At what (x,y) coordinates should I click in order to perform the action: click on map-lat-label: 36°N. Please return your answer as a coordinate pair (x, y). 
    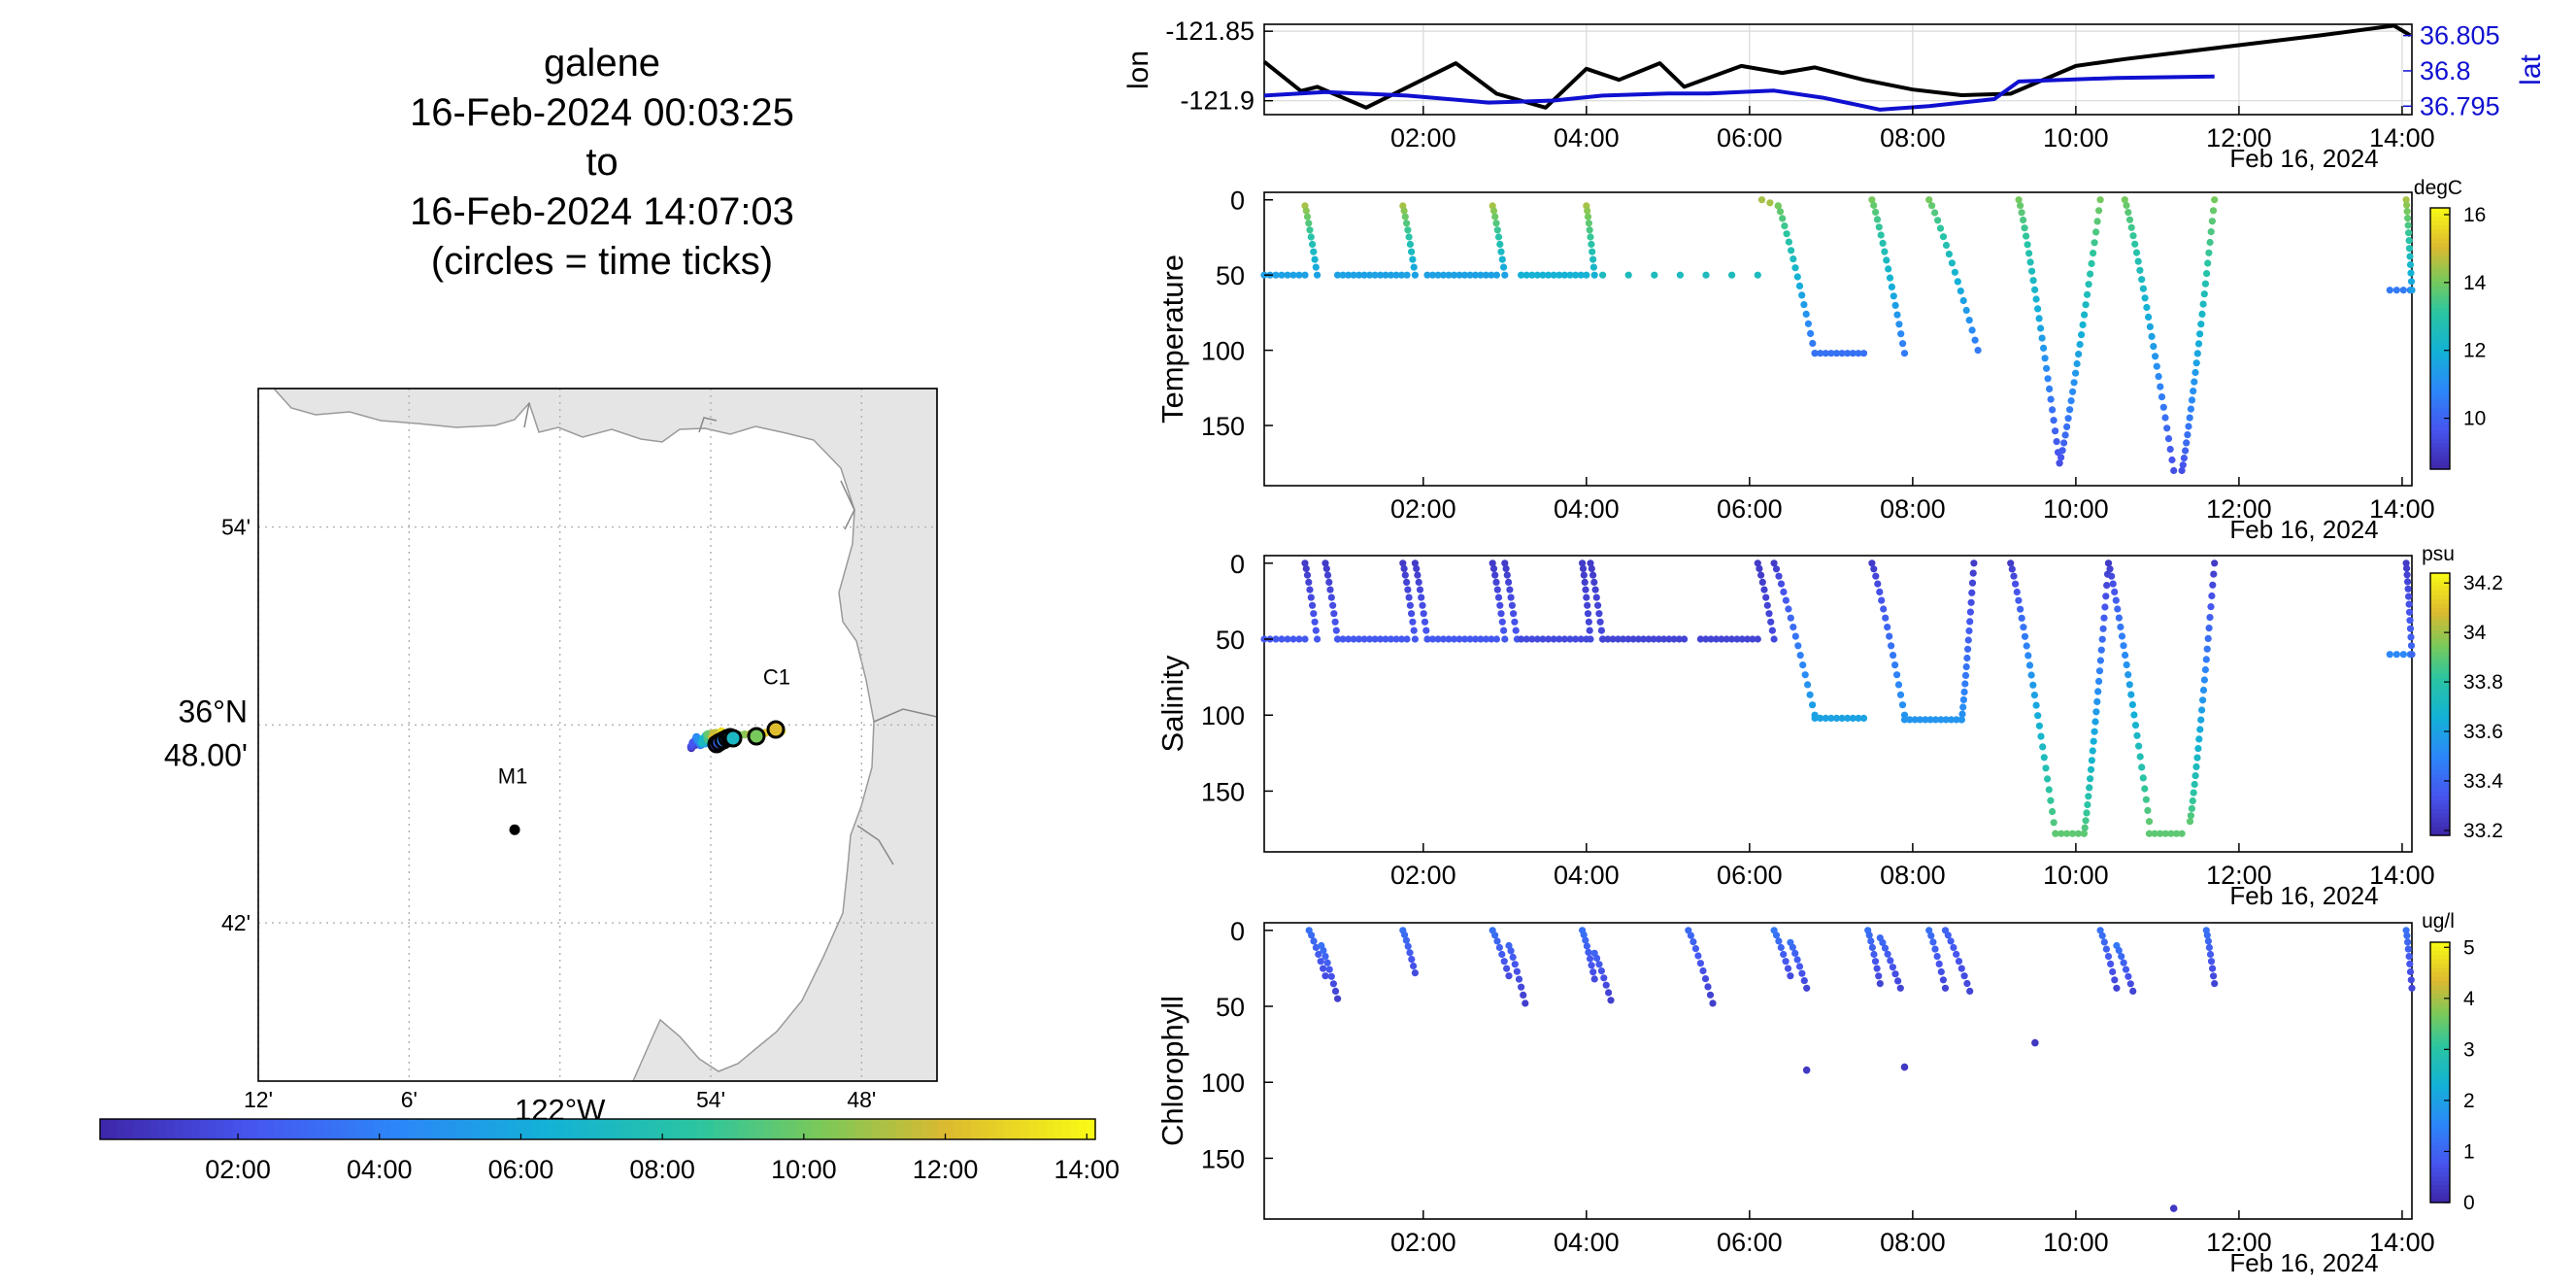
    Looking at the image, I should click on (214, 711).